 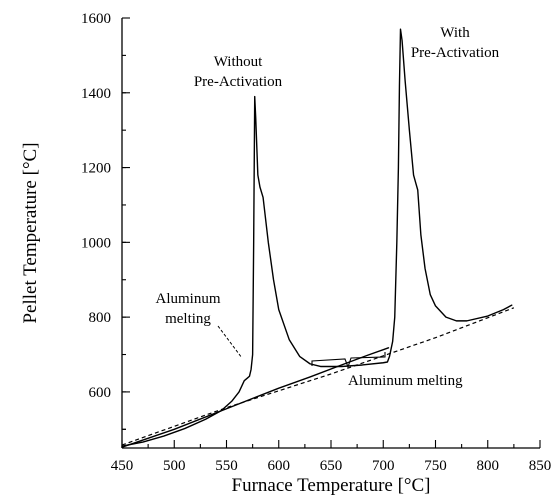 I want to click on y-ticks: 600 800 1000 1200 1400 1600, so click(x=105, y=220).